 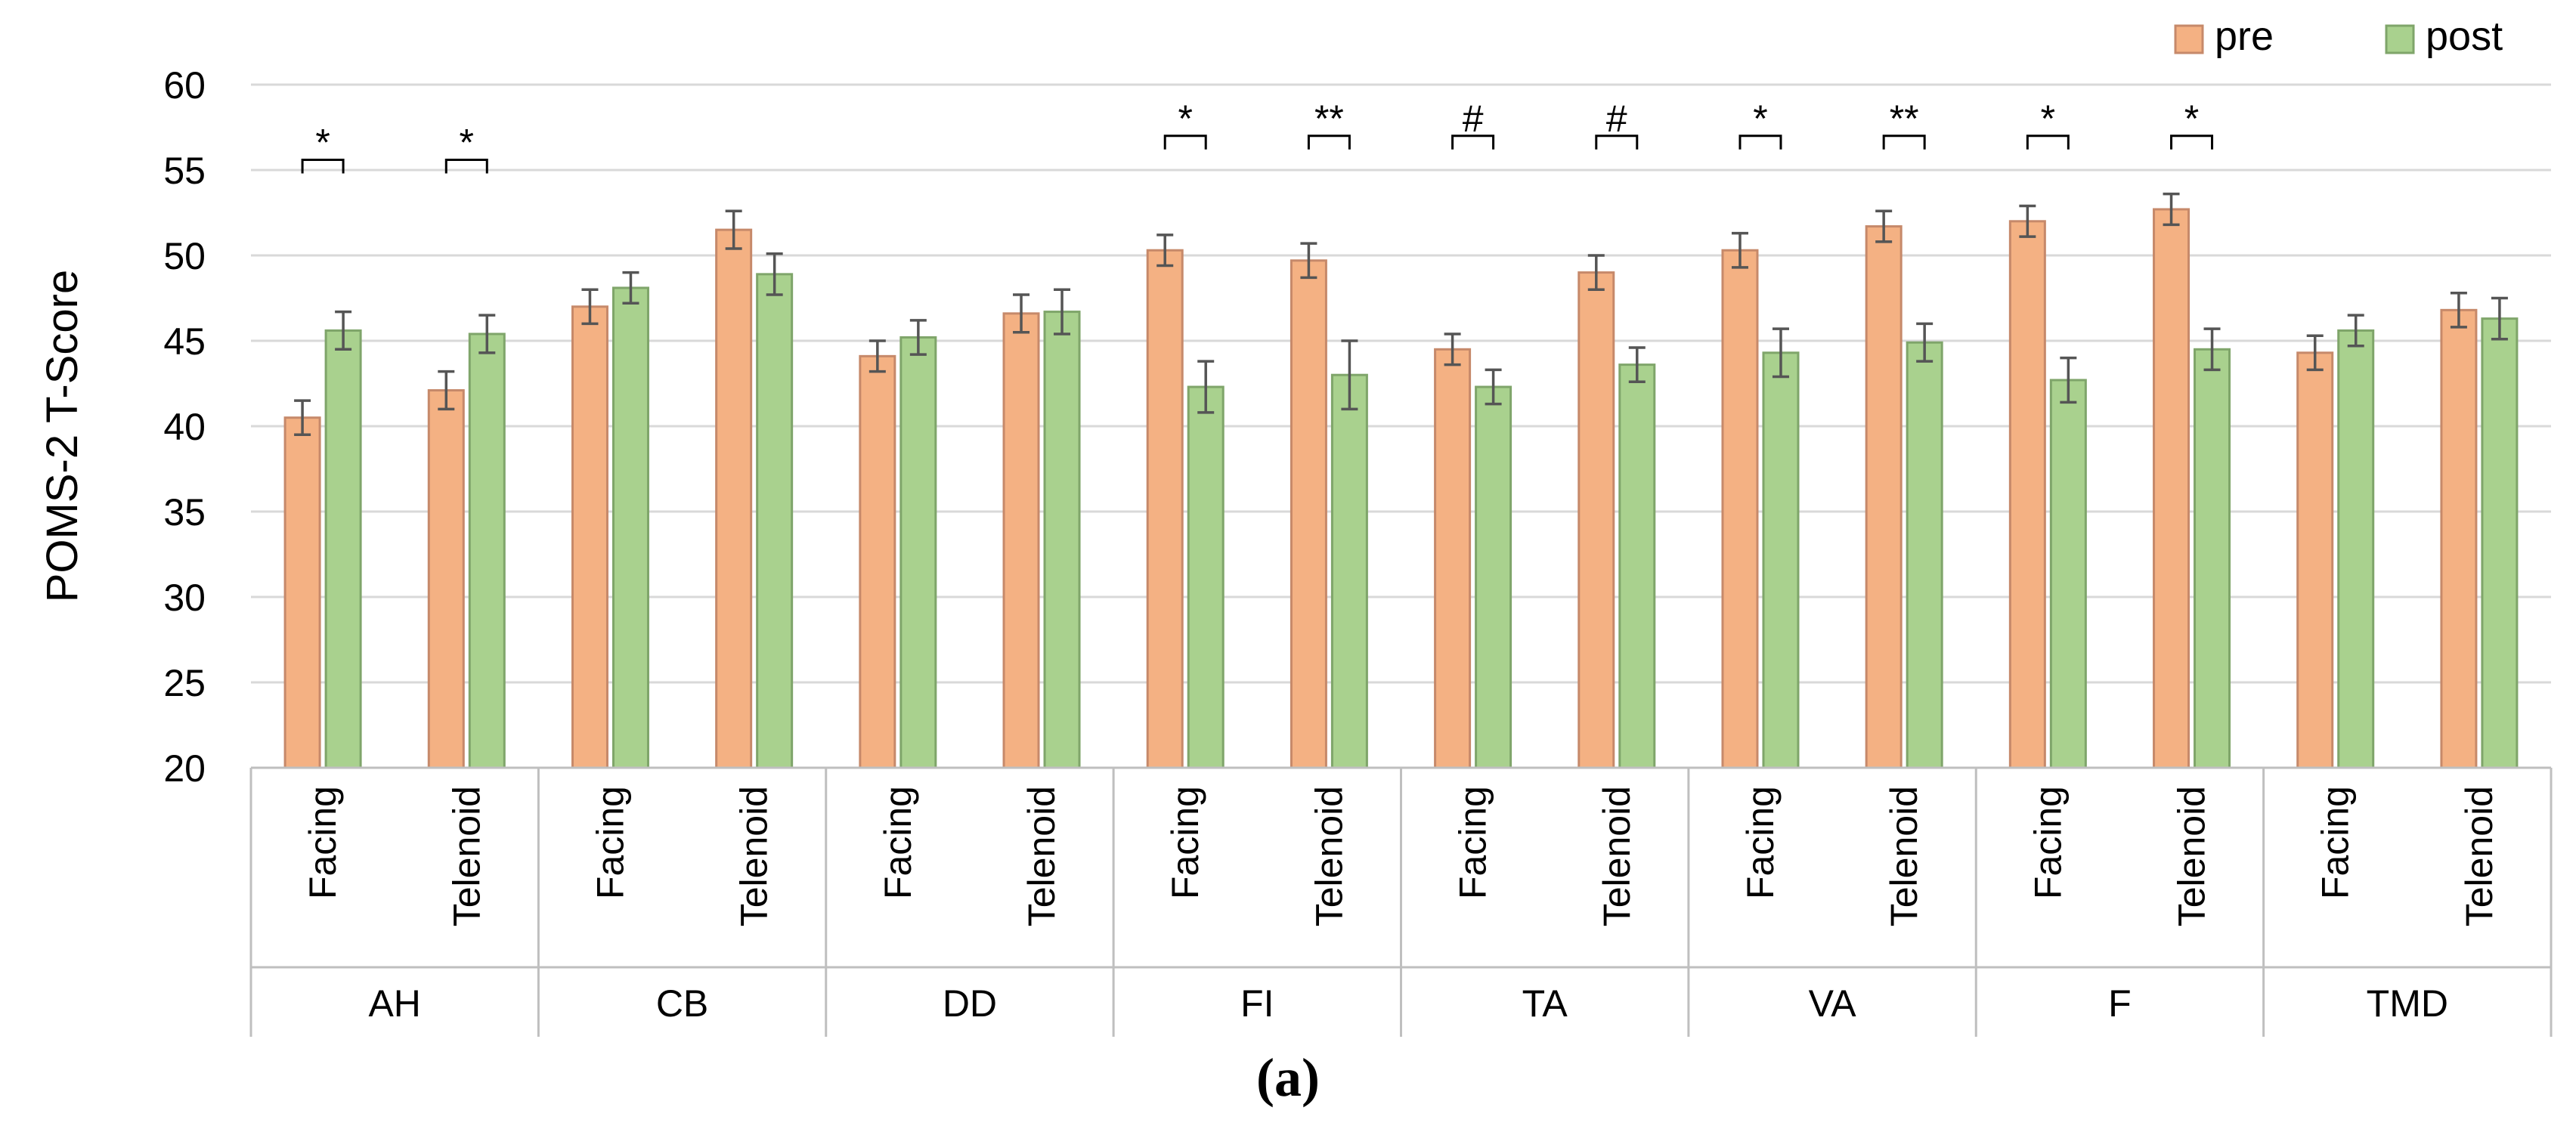 I want to click on legend-swatch-post, so click(x=2400, y=39).